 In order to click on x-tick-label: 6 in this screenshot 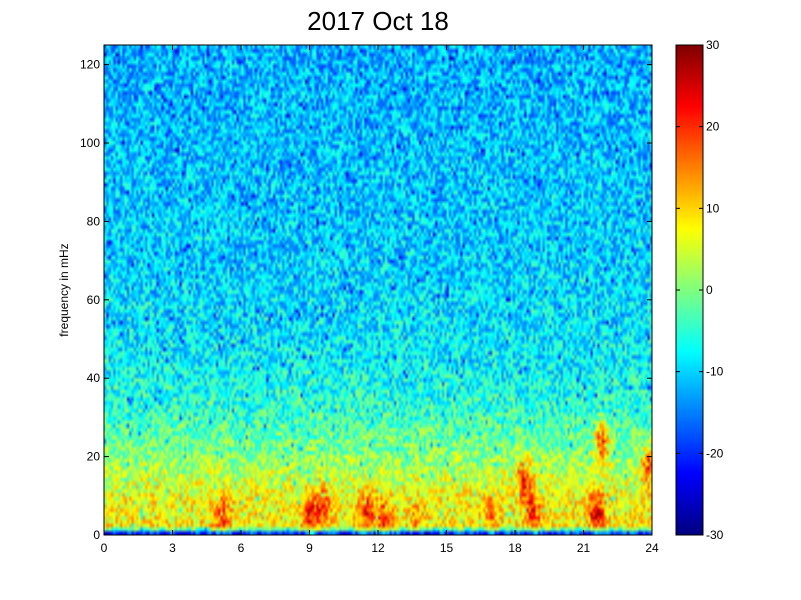, I will do `click(241, 548)`.